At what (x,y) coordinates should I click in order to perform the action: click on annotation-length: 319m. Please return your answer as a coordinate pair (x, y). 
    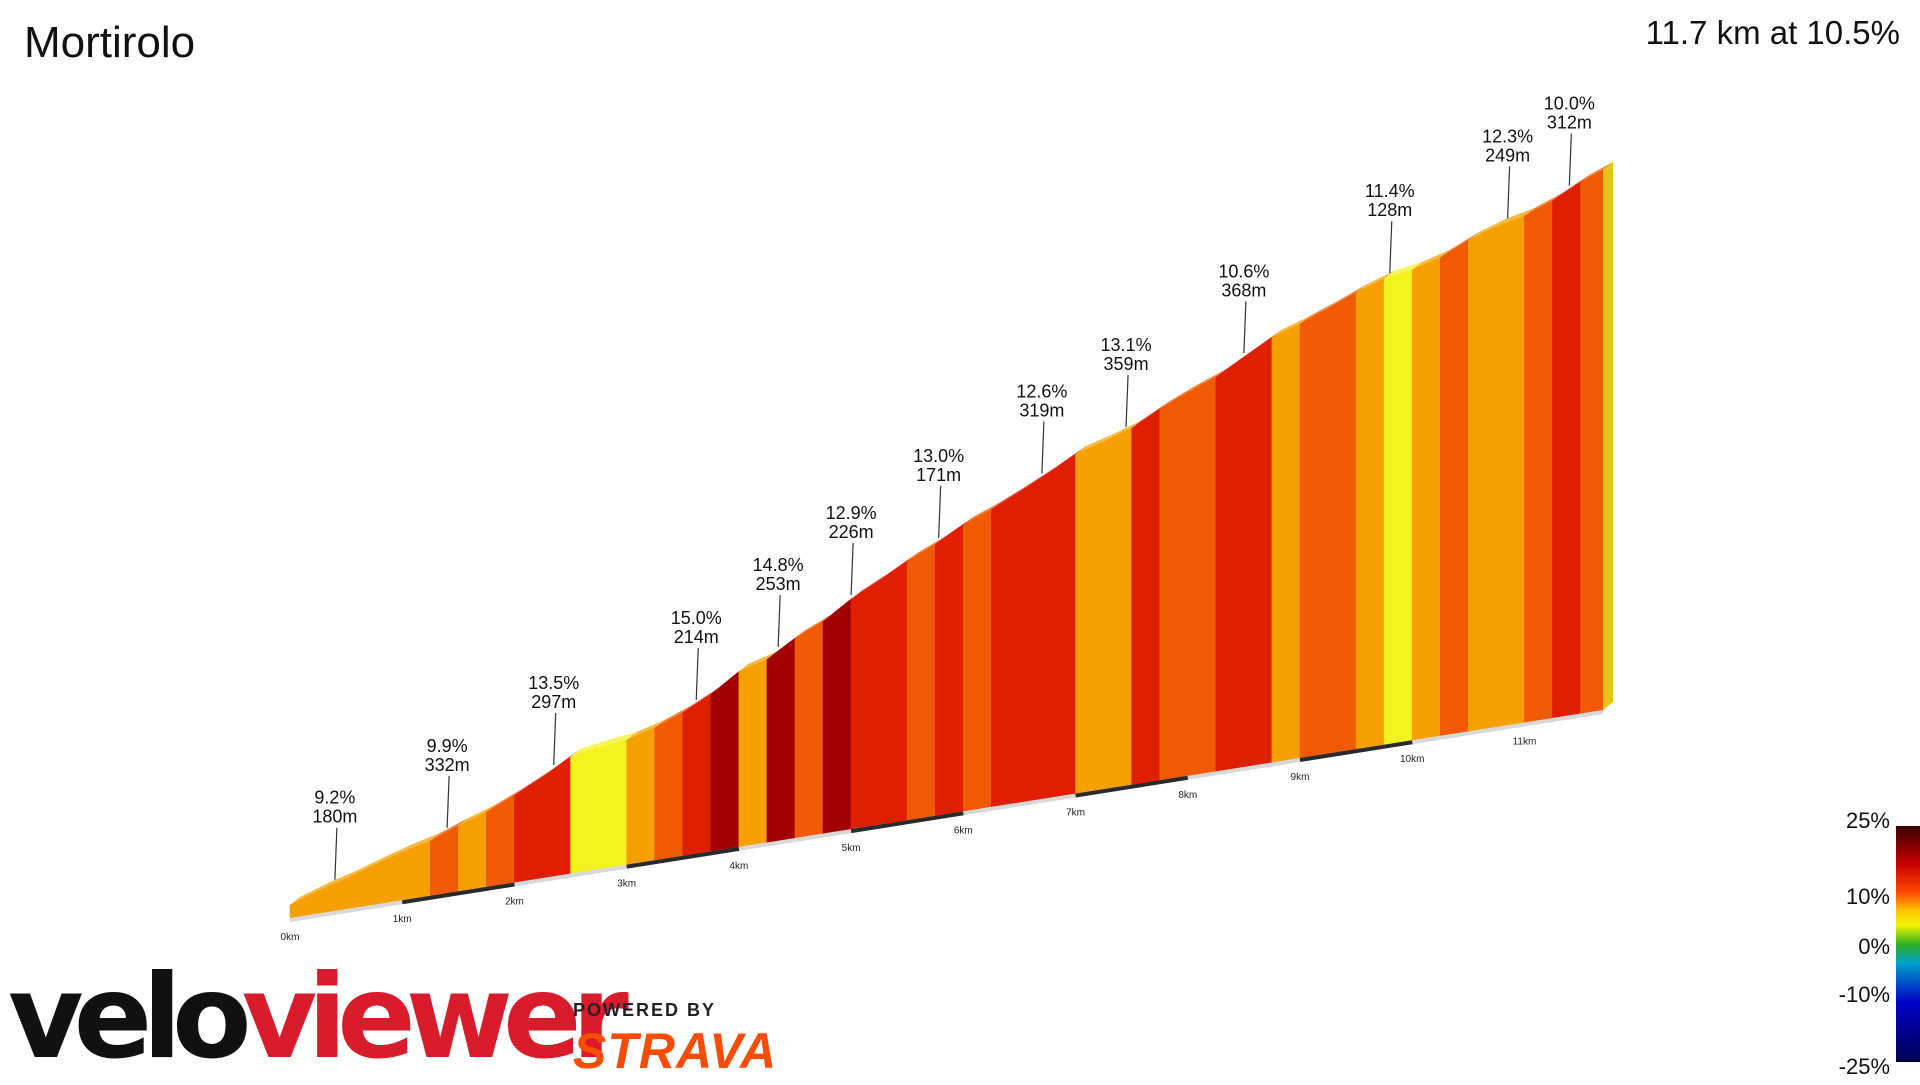
    Looking at the image, I should click on (1041, 410).